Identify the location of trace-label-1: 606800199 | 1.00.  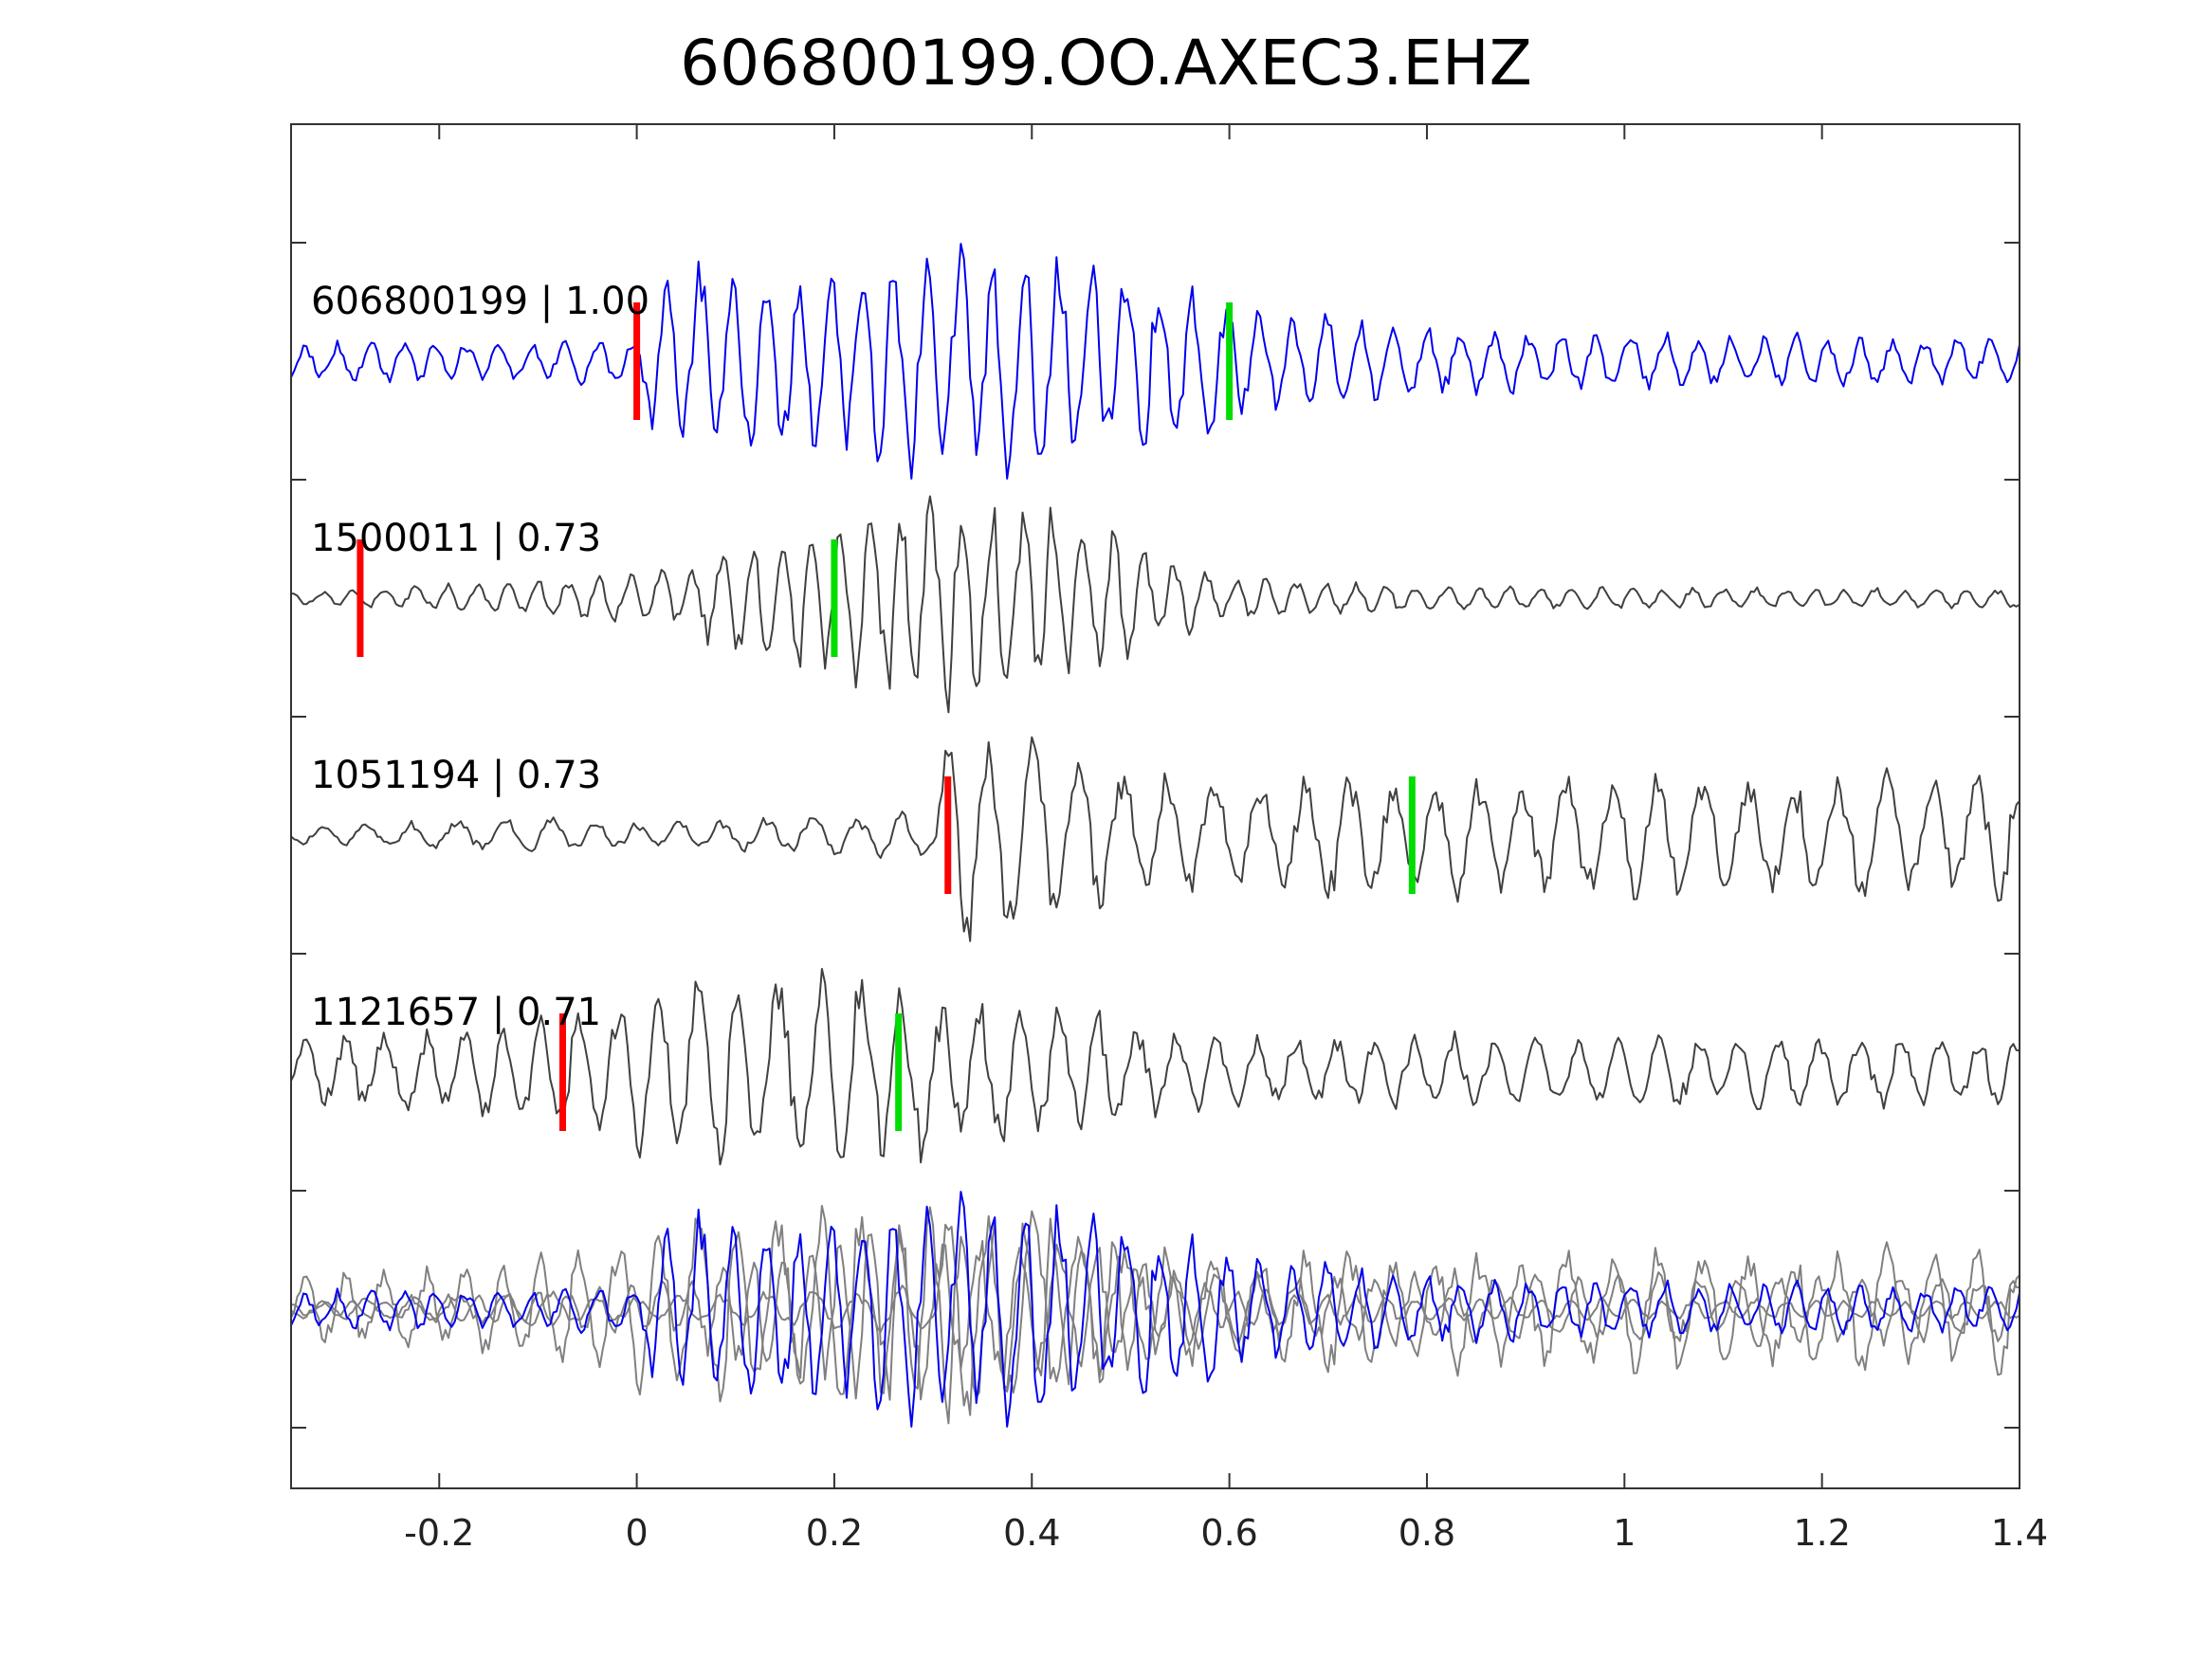
(480, 301).